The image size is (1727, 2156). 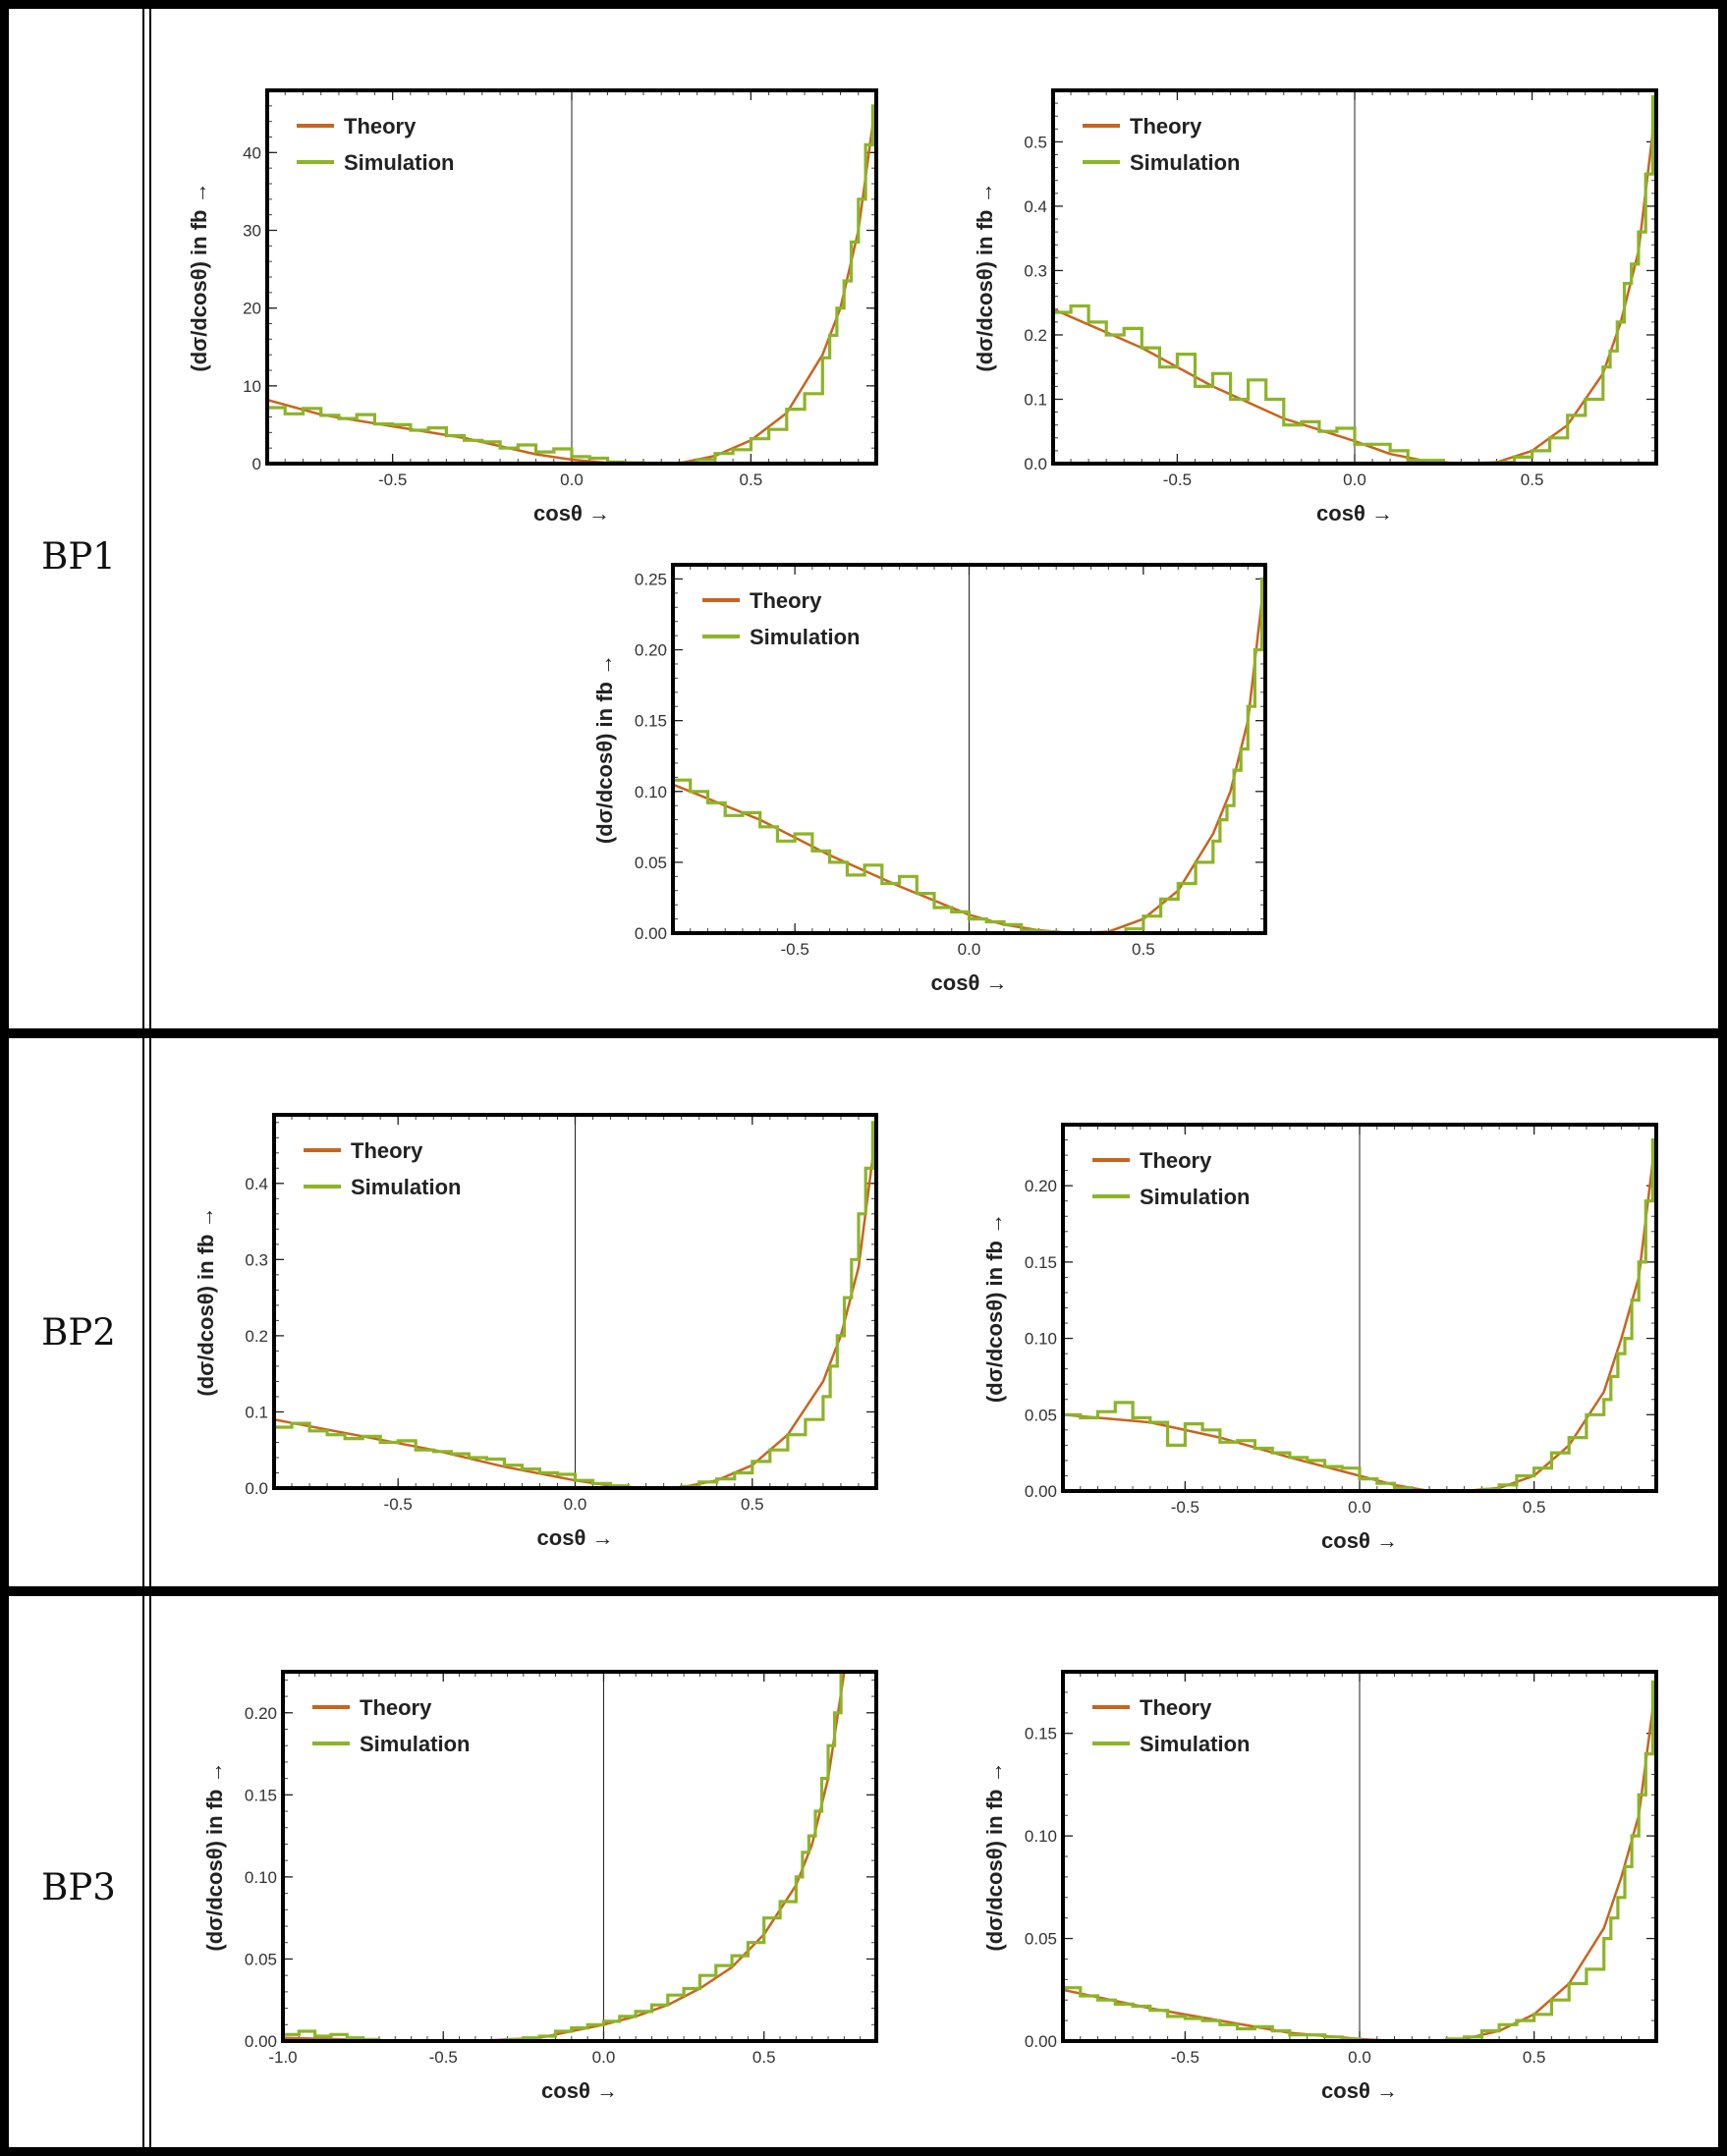 What do you see at coordinates (78, 557) in the screenshot?
I see `row-label-bp1: BP1` at bounding box center [78, 557].